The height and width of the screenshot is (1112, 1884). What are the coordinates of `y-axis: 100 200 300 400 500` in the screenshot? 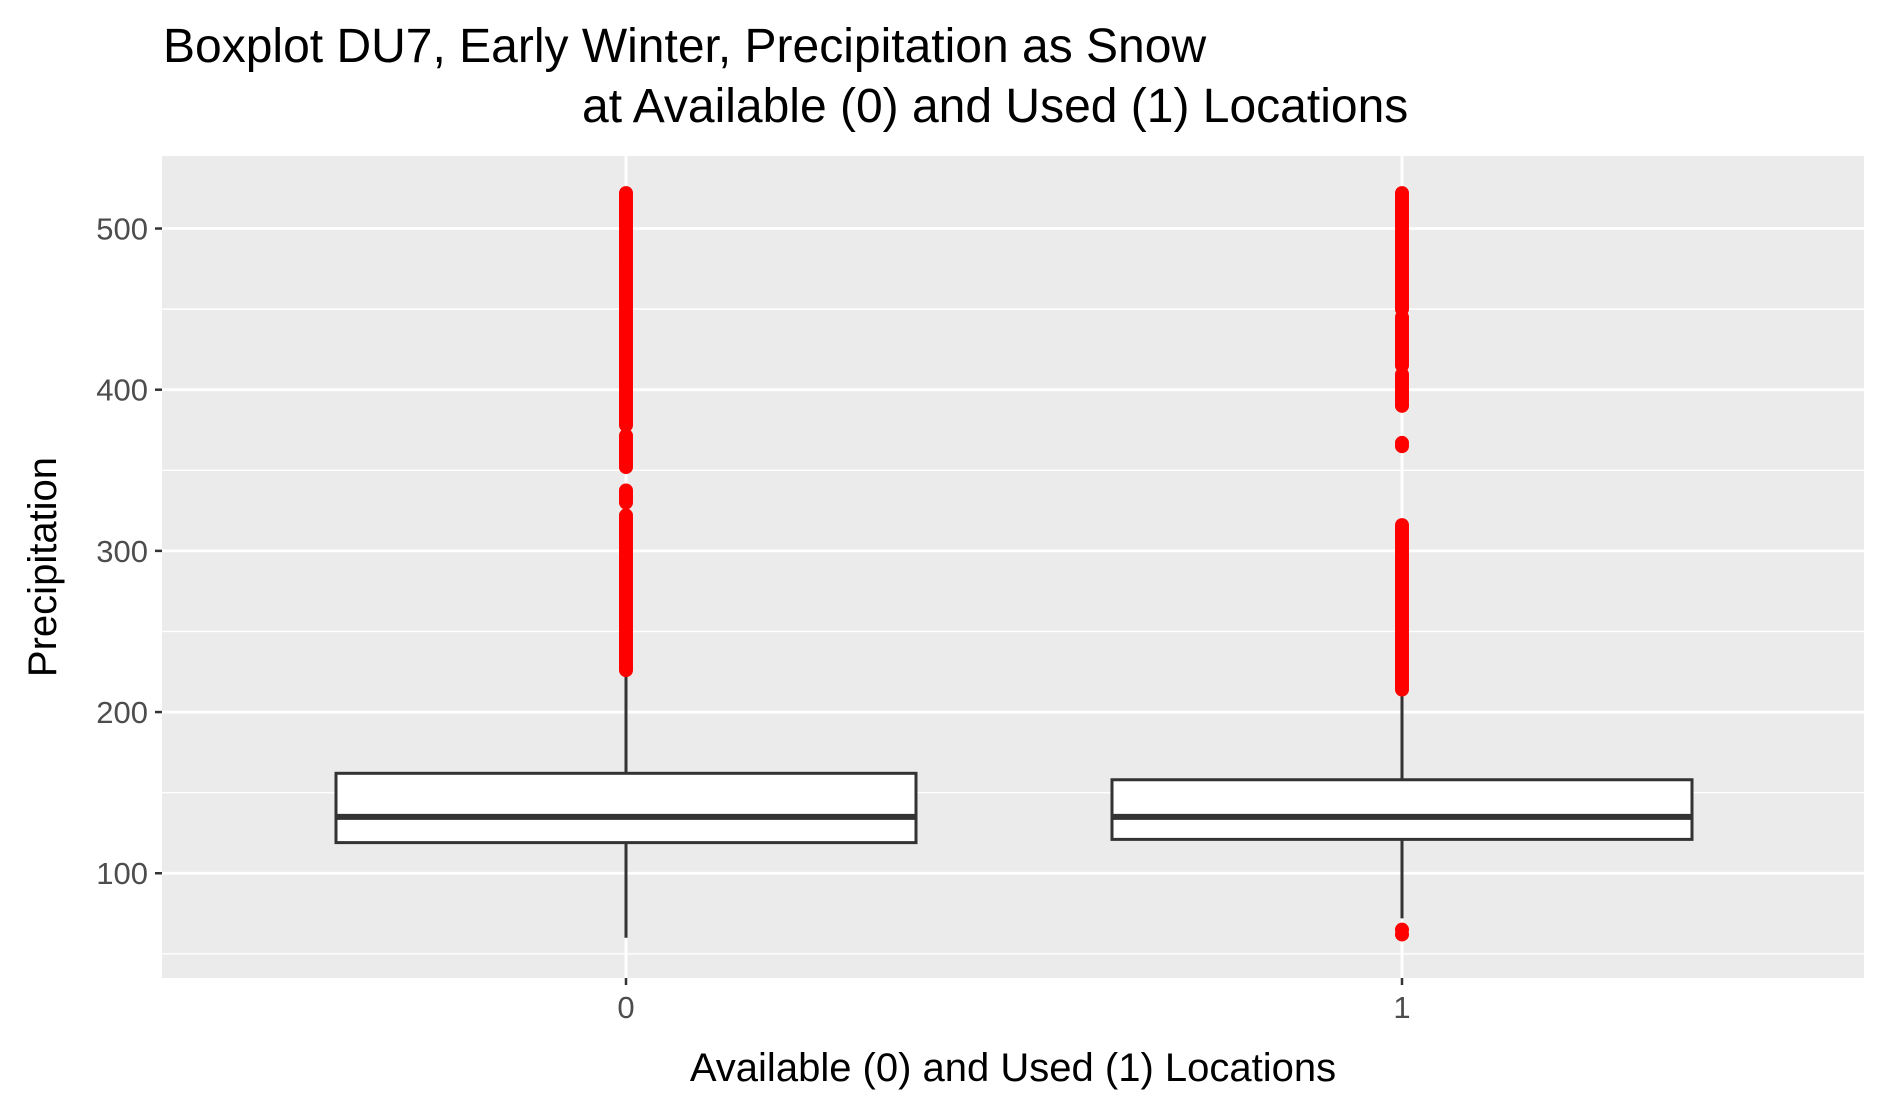 It's located at (129, 551).